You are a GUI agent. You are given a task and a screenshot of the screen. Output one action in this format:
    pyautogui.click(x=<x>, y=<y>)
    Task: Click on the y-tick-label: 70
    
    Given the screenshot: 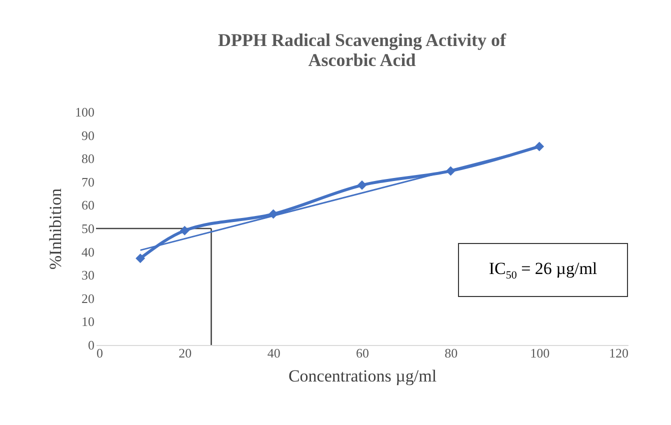 What is the action you would take?
    pyautogui.click(x=88, y=182)
    